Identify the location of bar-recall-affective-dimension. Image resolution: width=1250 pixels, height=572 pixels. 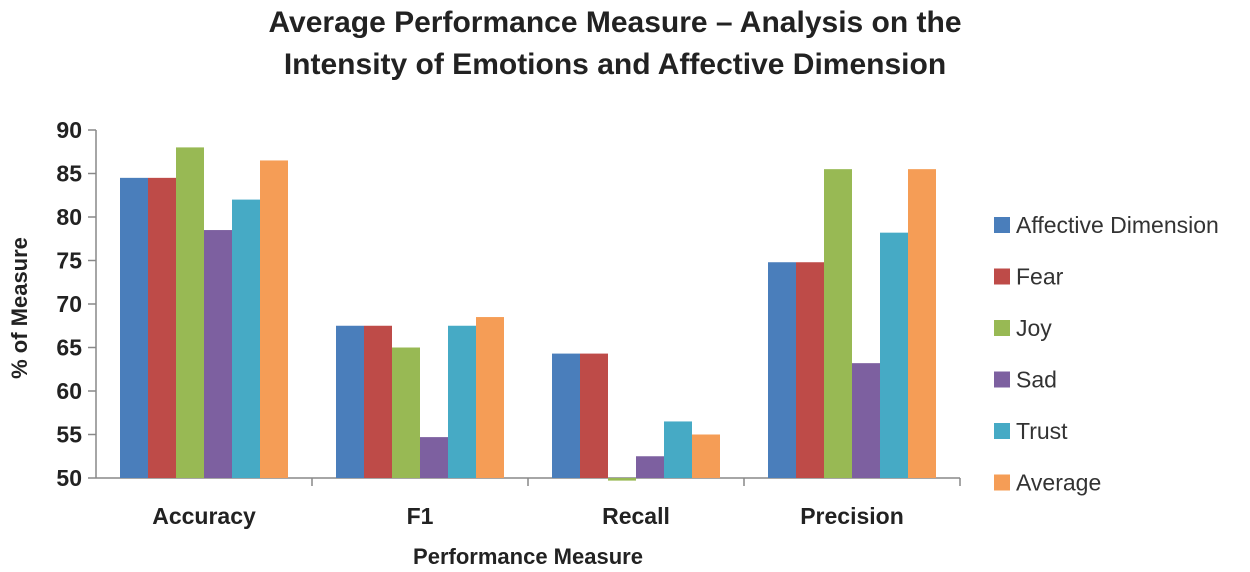
(566, 415).